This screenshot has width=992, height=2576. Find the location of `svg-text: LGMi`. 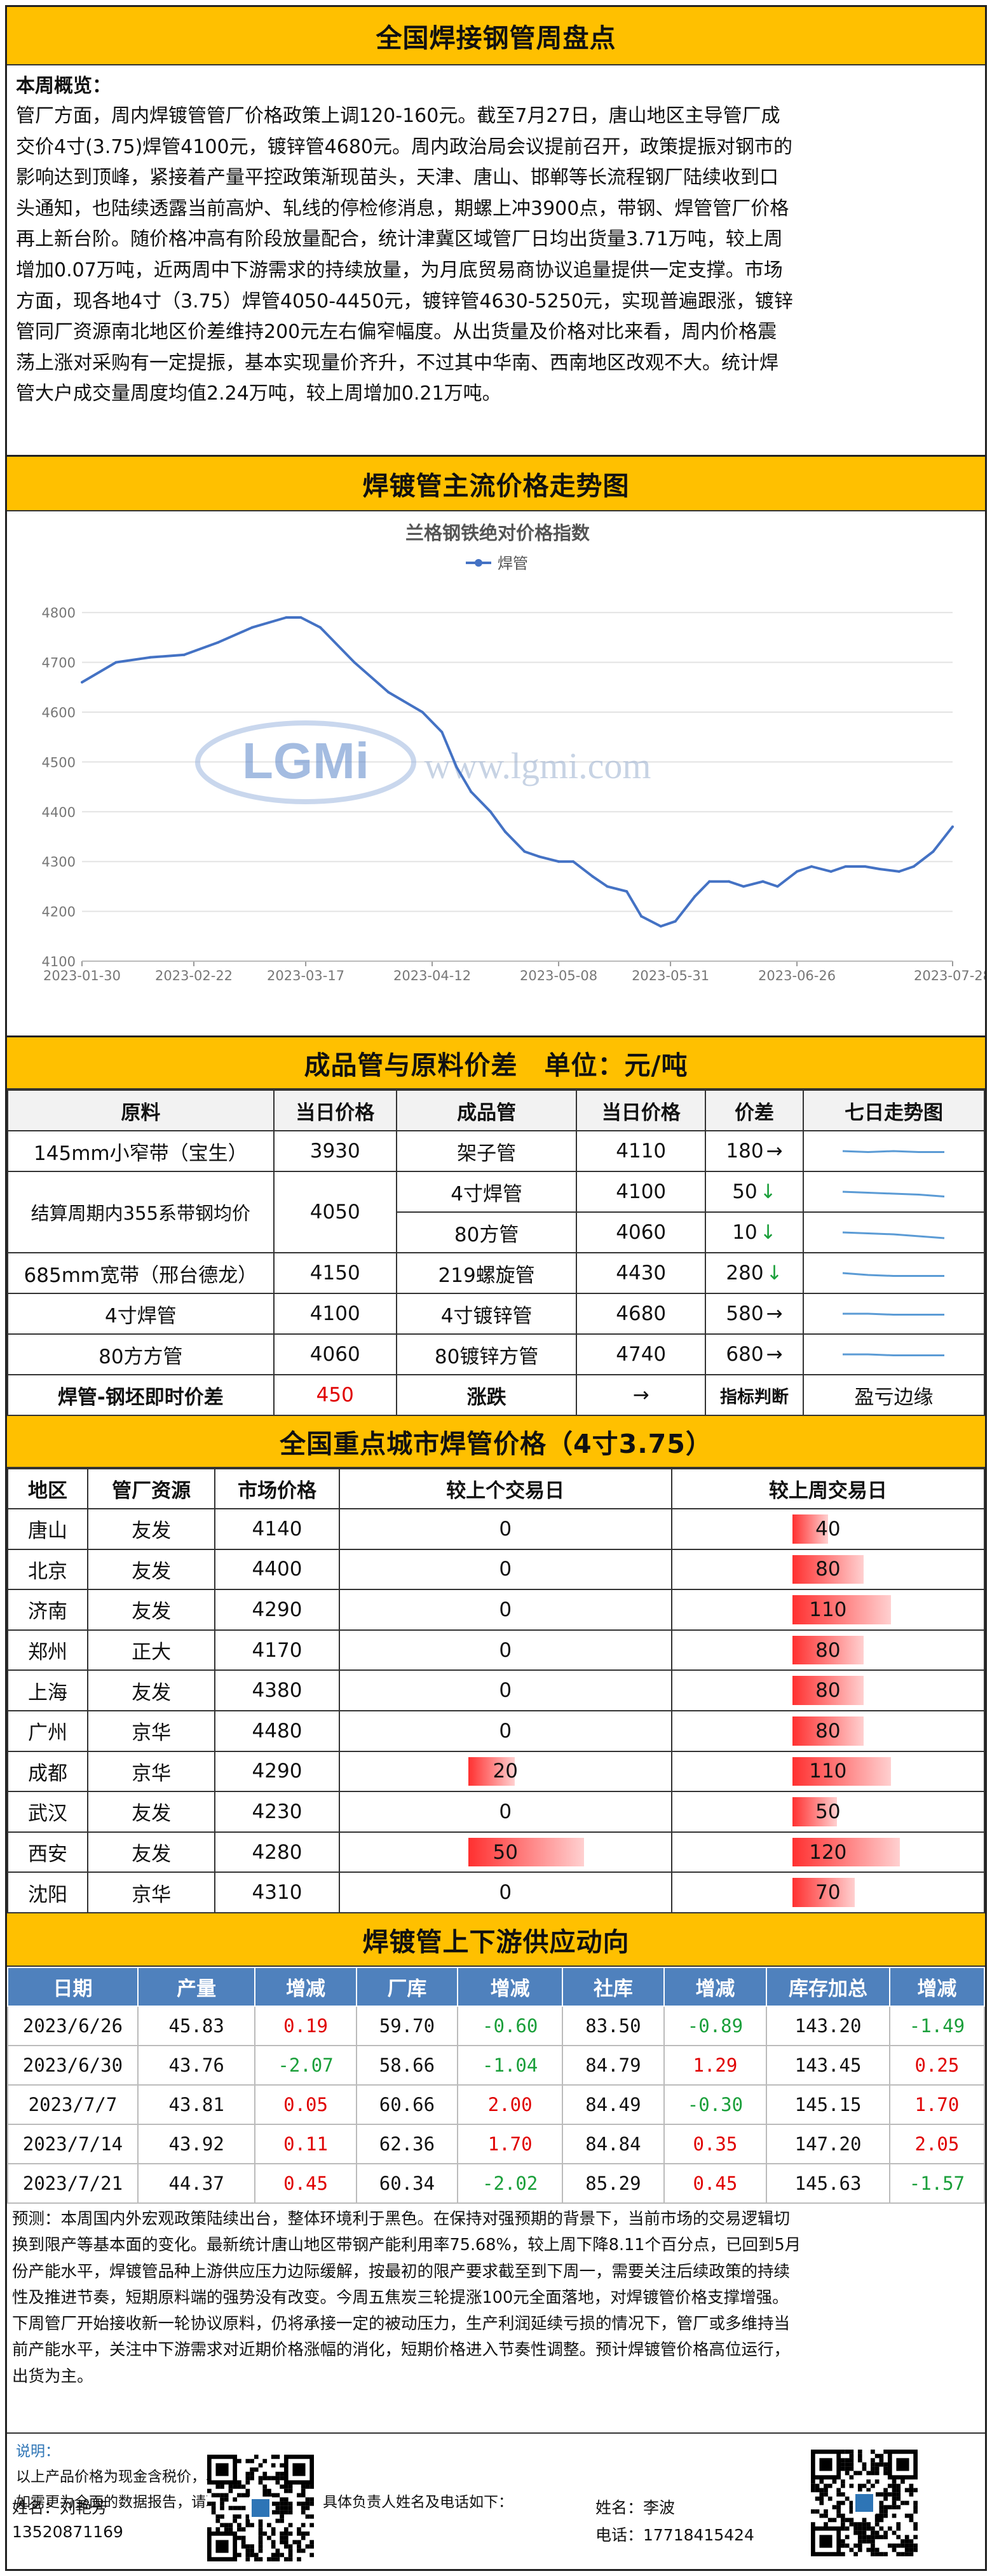

svg-text: LGMi is located at coordinates (305, 760).